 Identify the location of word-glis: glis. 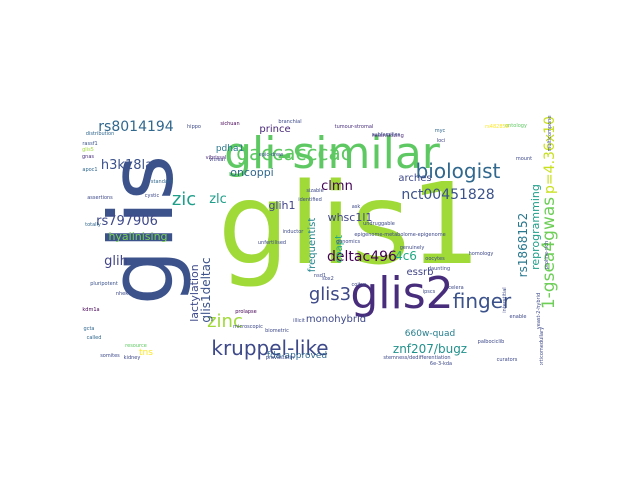
(141, 230).